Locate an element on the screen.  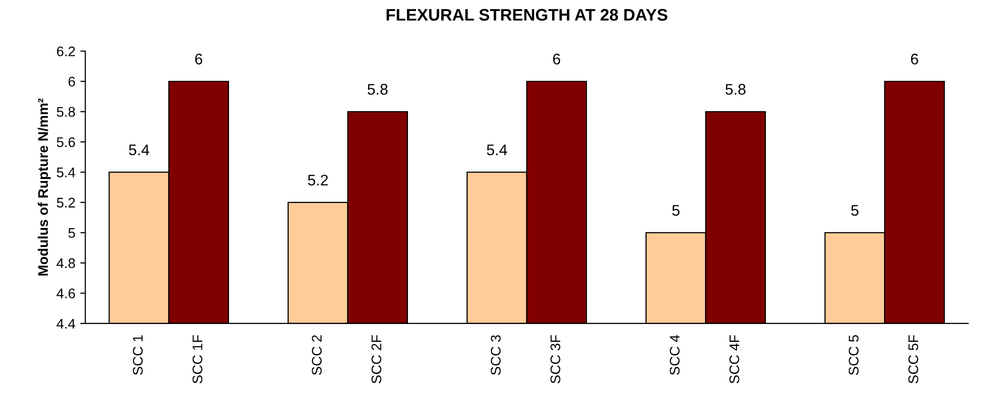
y-tick-label: 4.4 is located at coordinates (66, 323).